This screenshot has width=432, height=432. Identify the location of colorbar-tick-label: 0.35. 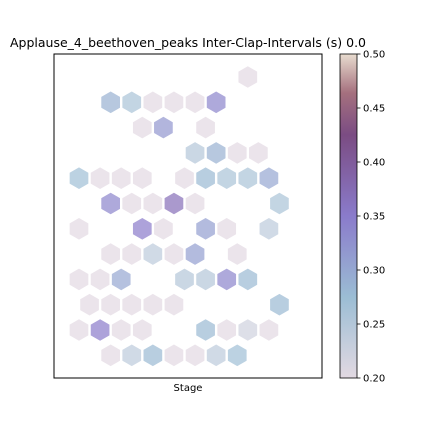
(374, 217).